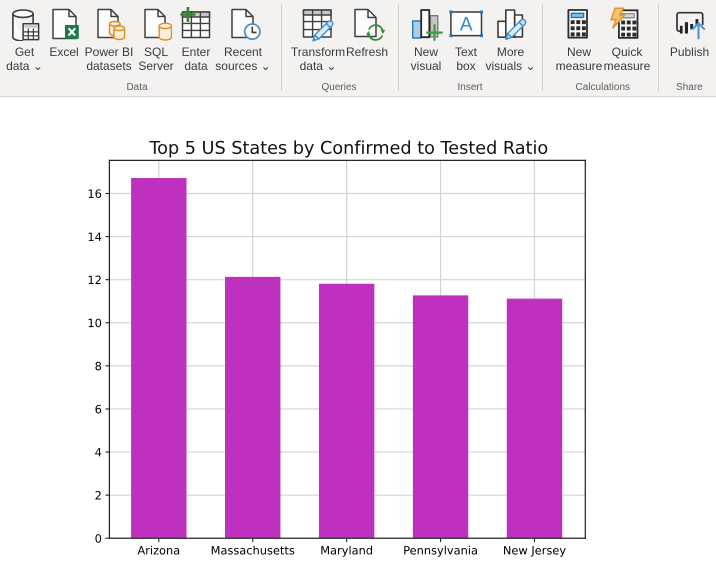 The width and height of the screenshot is (716, 571). What do you see at coordinates (466, 24) in the screenshot?
I see `svg-text: A` at bounding box center [466, 24].